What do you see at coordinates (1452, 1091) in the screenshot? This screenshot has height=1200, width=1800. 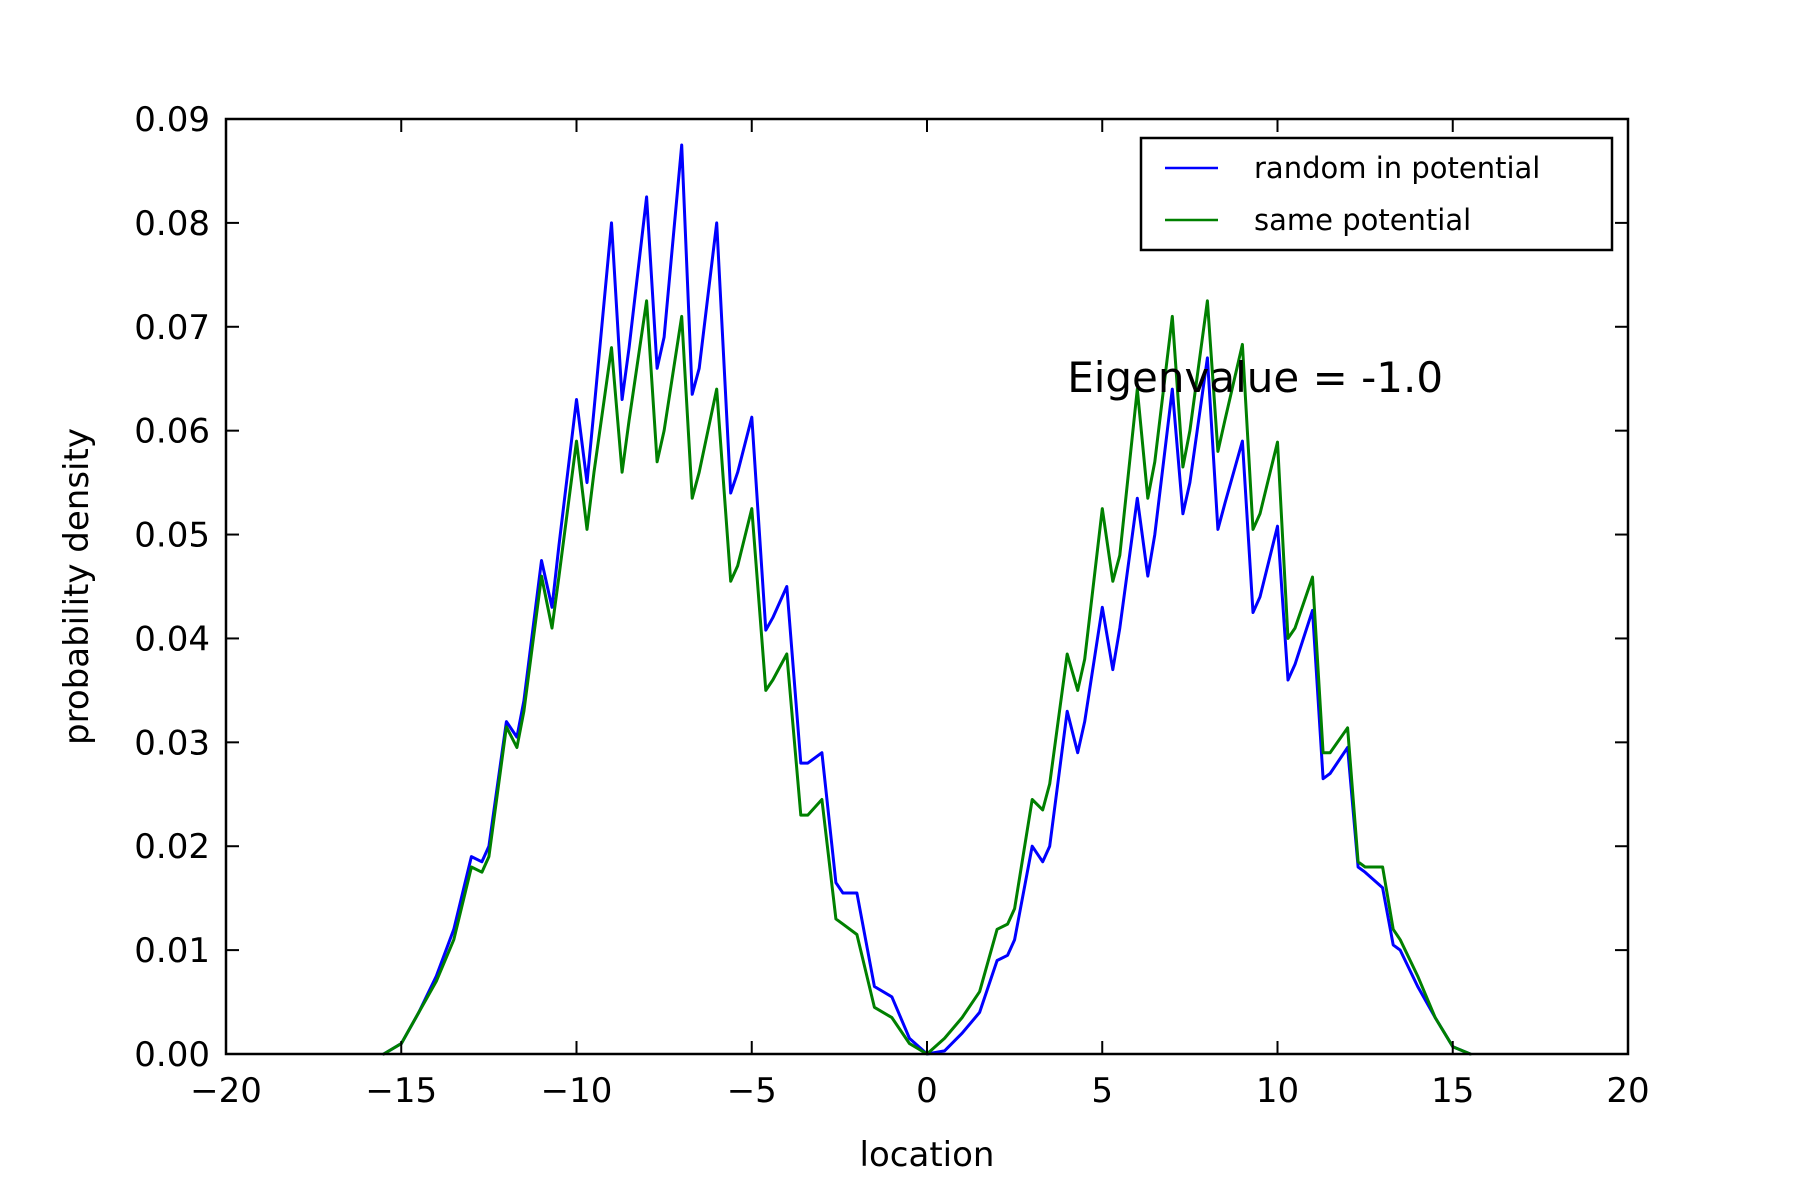 I see `x-tick-label: 15` at bounding box center [1452, 1091].